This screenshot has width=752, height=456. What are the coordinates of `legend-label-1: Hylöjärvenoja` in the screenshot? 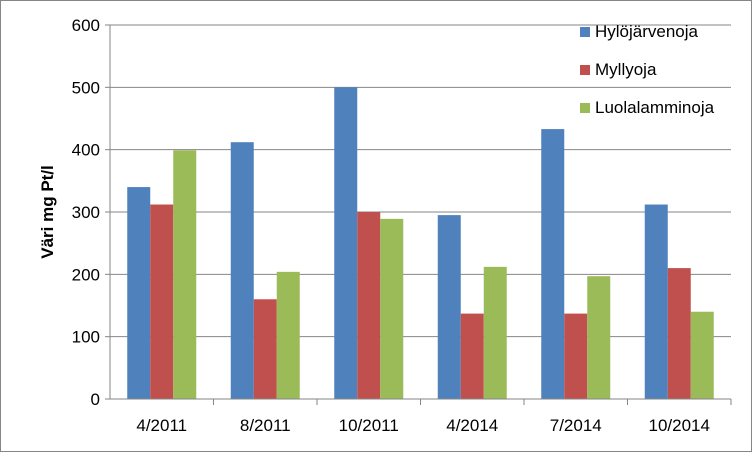 It's located at (647, 31).